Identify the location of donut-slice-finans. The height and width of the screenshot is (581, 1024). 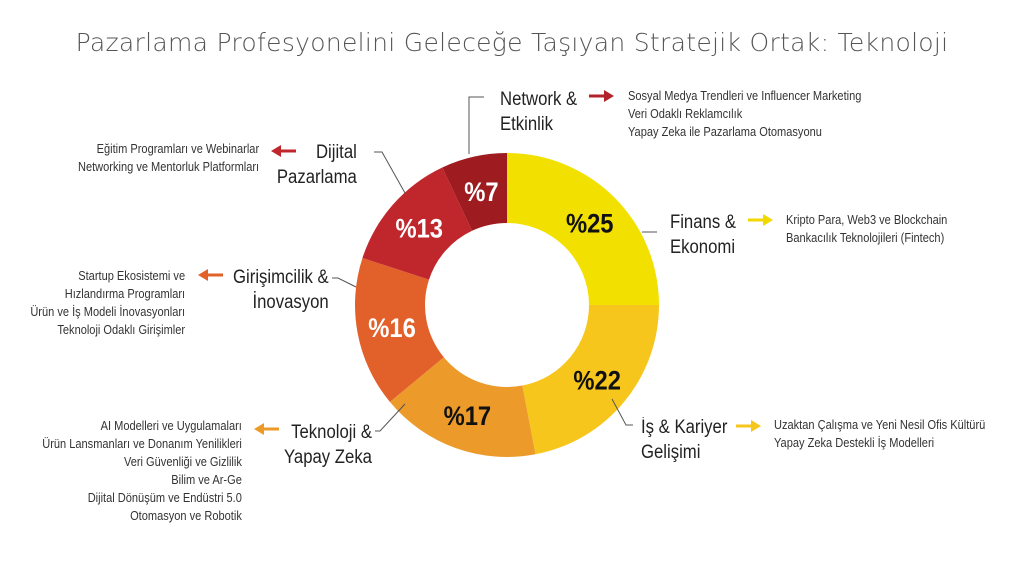
(583, 229).